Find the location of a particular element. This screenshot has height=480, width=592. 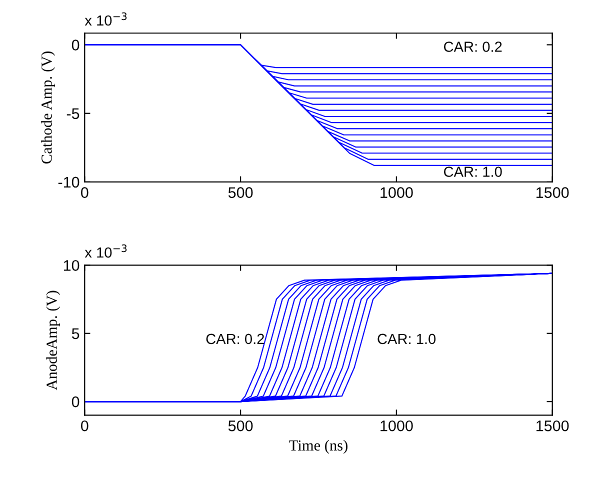

y-tick-label: -5 is located at coordinates (73, 114).